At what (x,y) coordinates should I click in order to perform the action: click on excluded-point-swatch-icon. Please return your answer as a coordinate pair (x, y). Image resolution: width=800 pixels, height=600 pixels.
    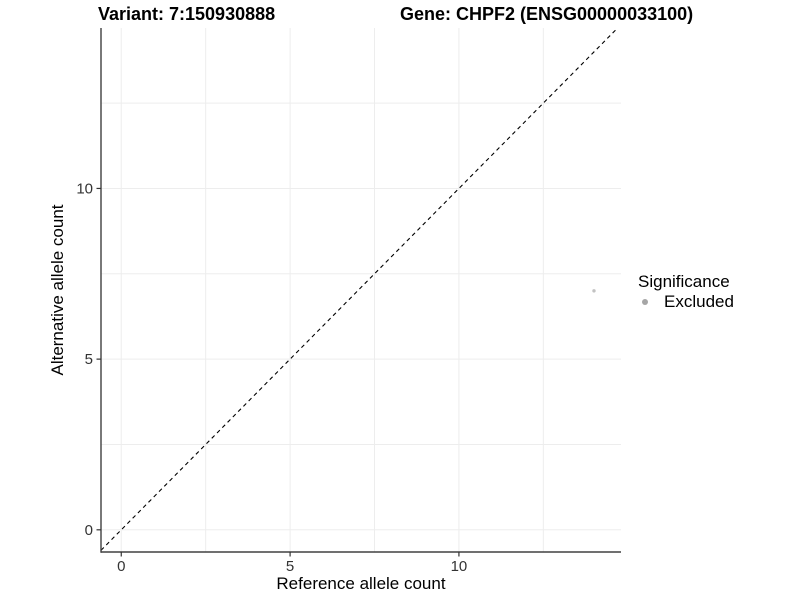
    Looking at the image, I should click on (645, 302).